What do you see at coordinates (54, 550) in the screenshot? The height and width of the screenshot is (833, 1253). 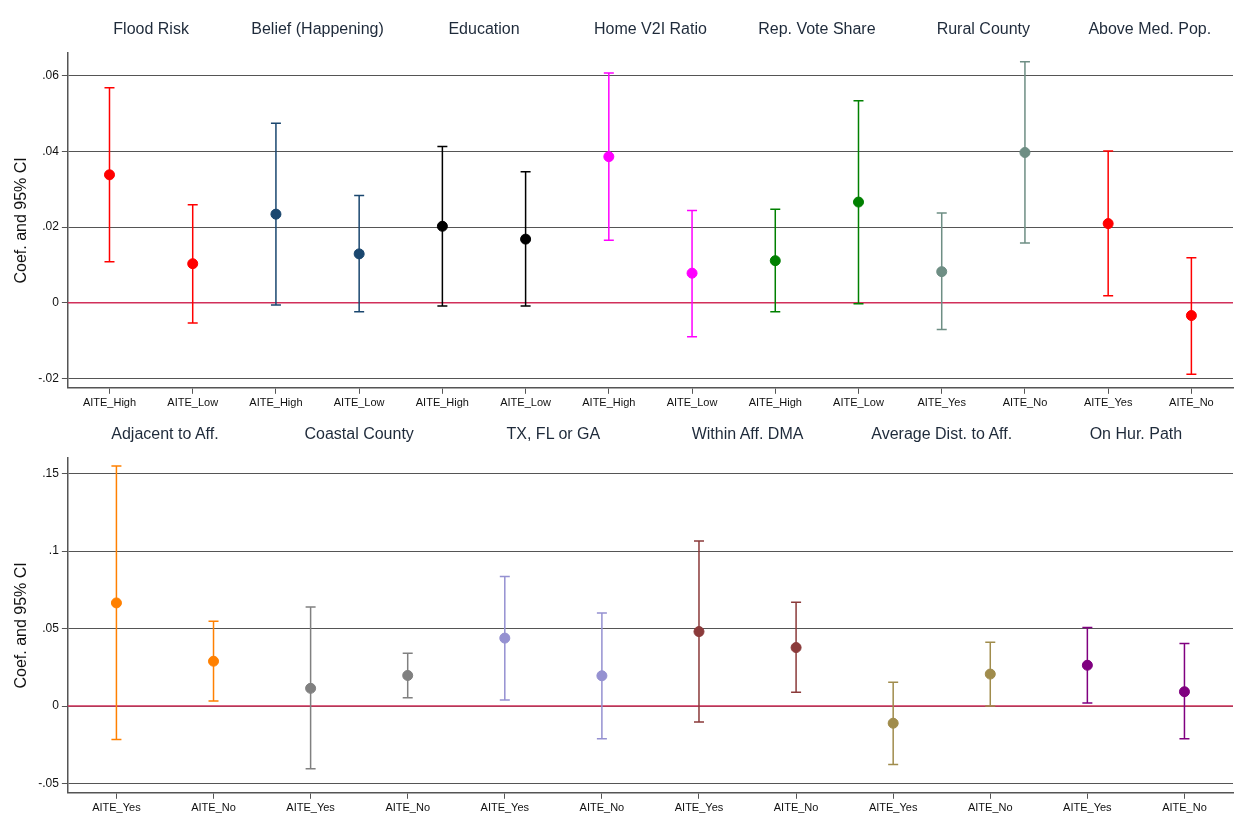 I see `y-tick-label: .1` at bounding box center [54, 550].